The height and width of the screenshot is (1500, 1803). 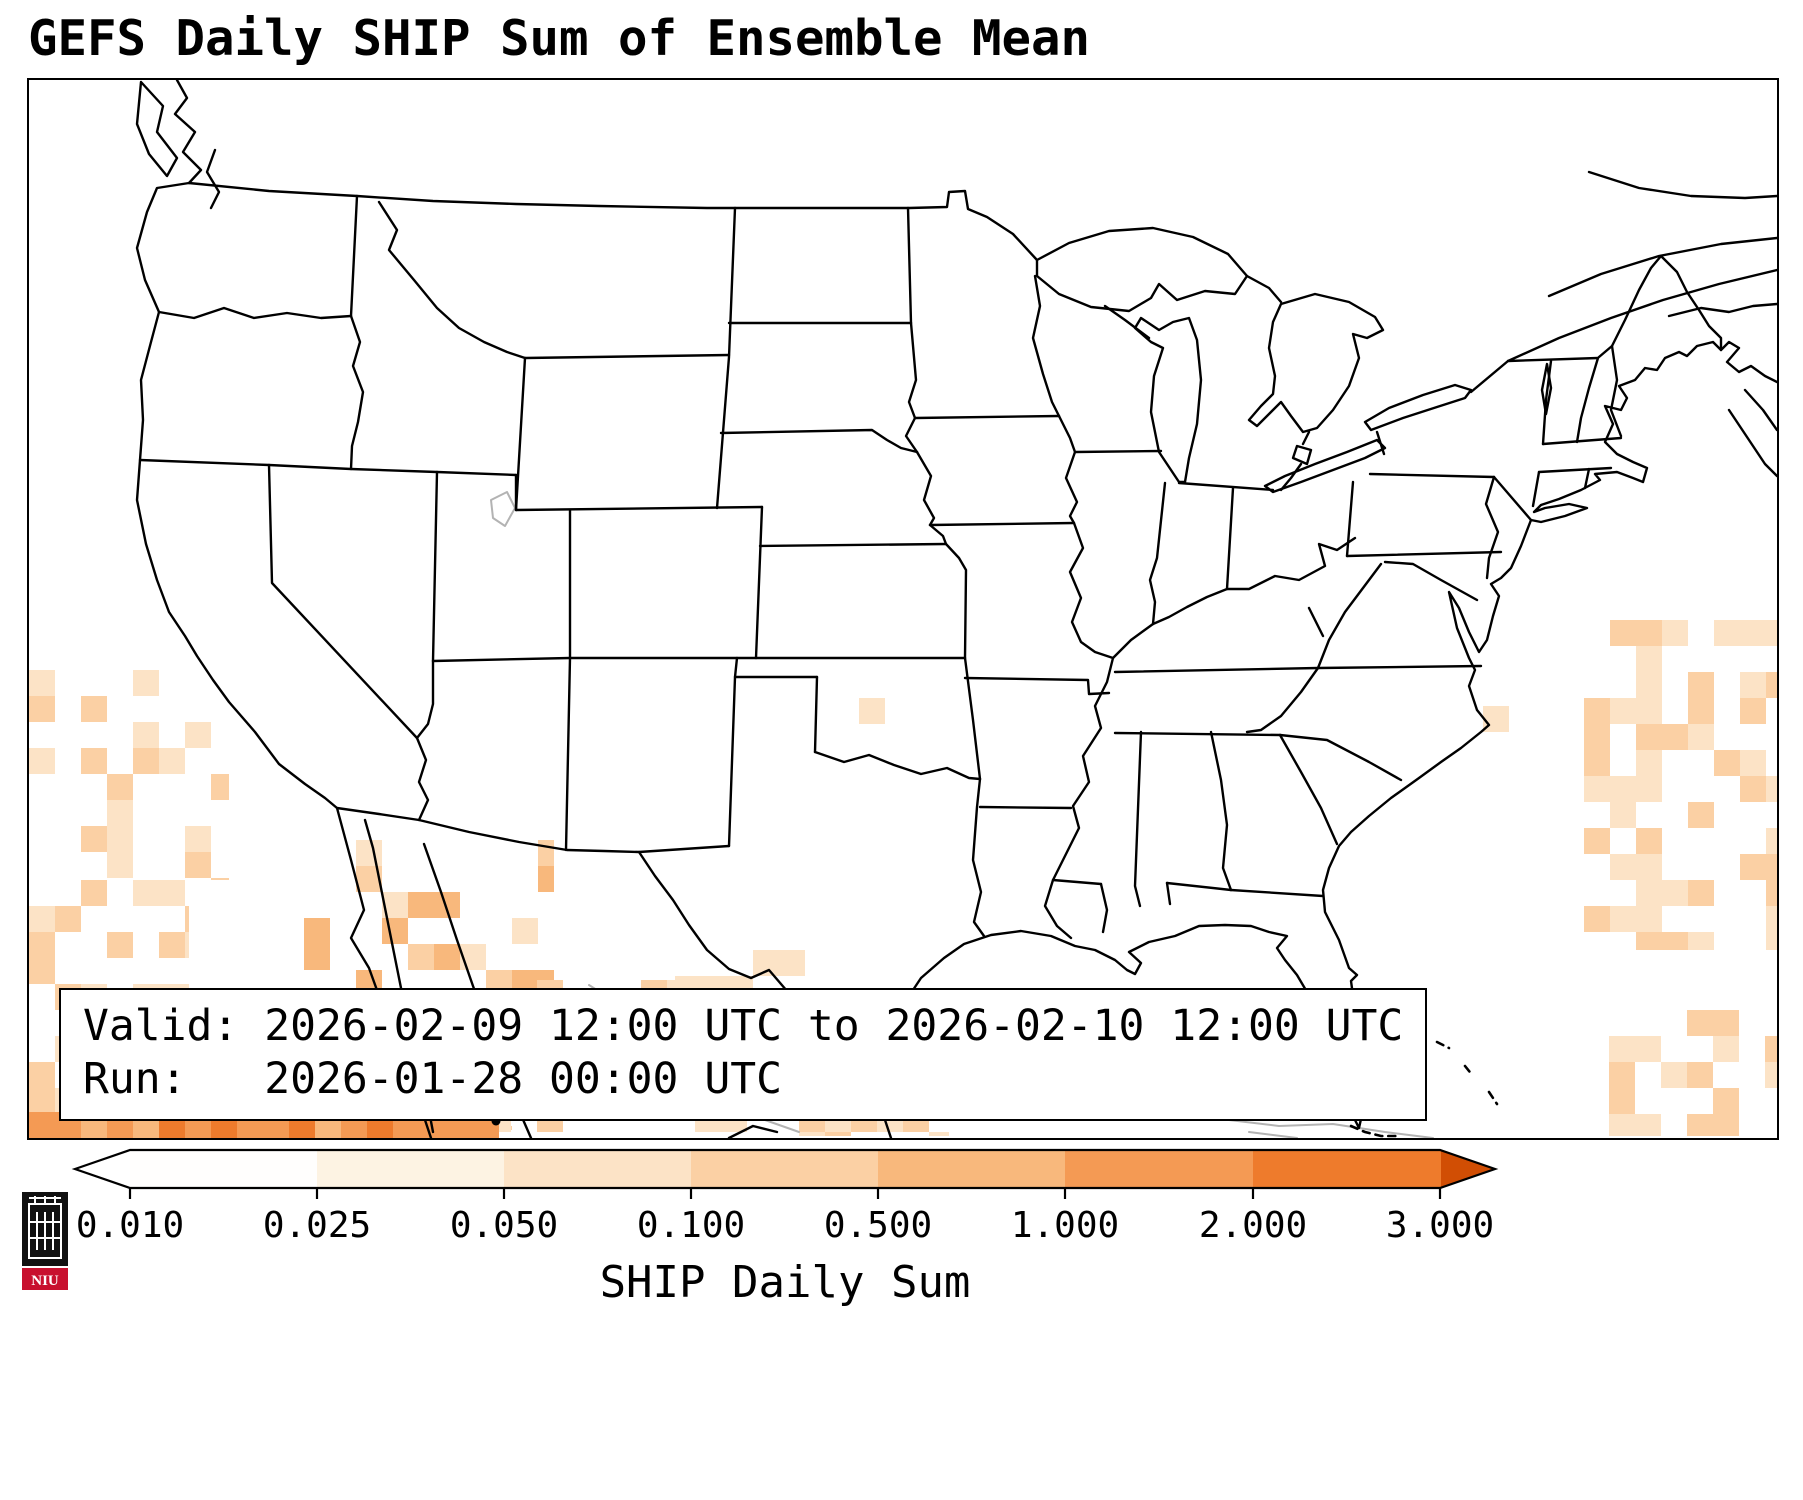 What do you see at coordinates (1682, 185) in the screenshot?
I see `quebec-north-coast` at bounding box center [1682, 185].